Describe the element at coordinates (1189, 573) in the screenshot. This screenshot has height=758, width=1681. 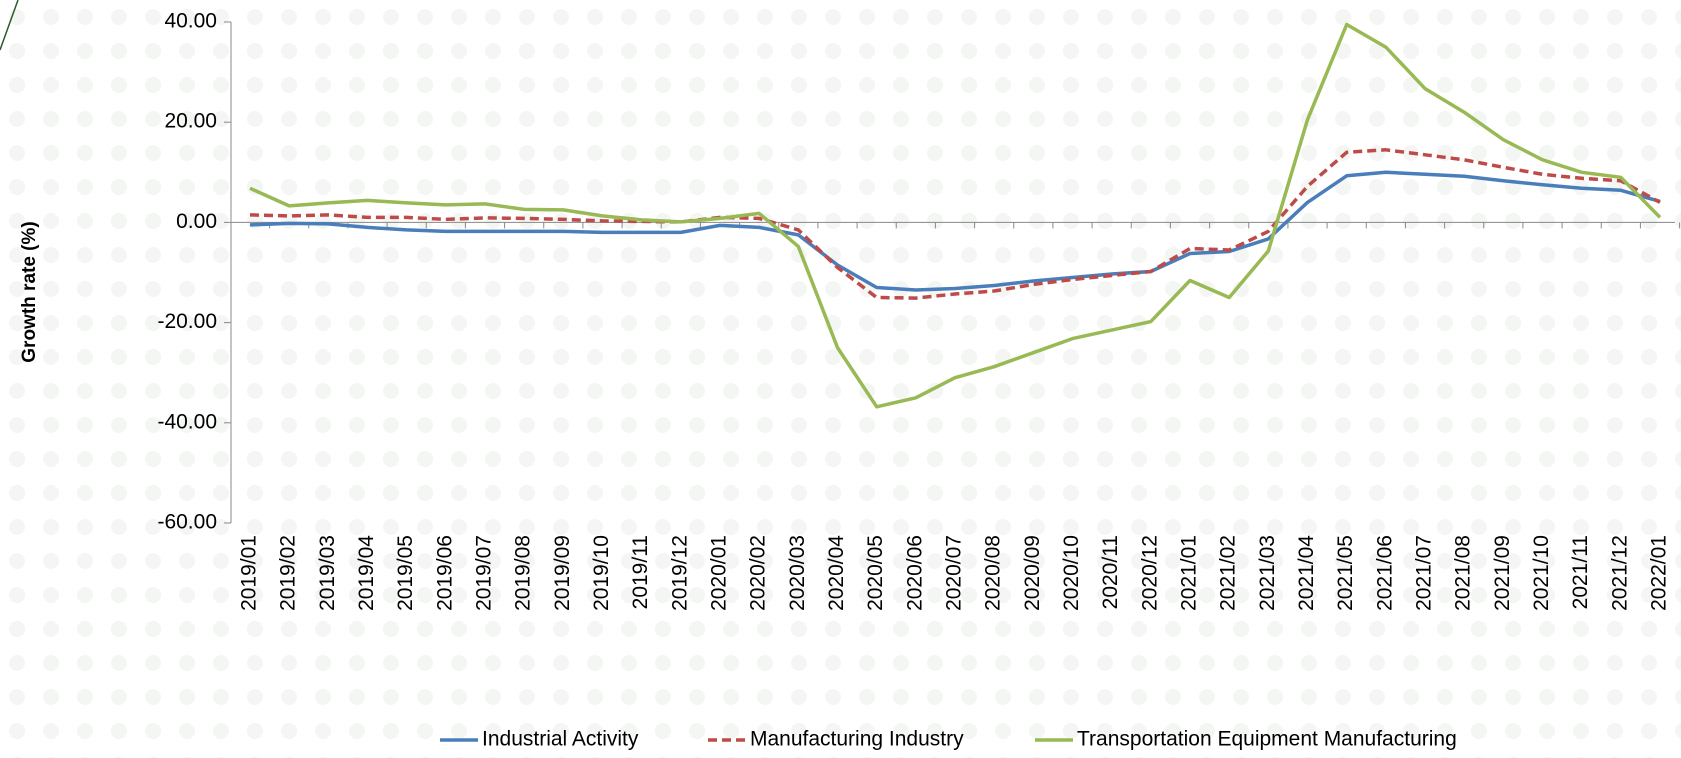
I see `x-tick-label: 2021/01` at that location.